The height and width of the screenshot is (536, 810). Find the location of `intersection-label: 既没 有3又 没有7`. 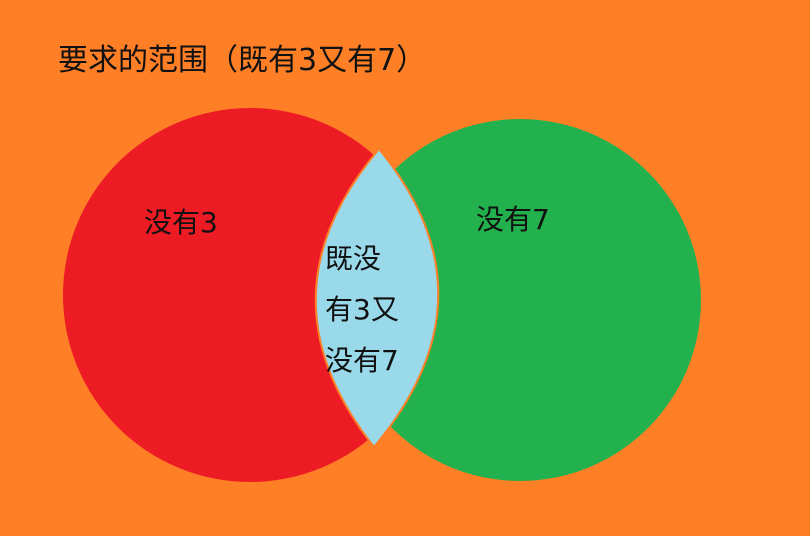

intersection-label: 既没 有3又 没有7 is located at coordinates (380, 309).